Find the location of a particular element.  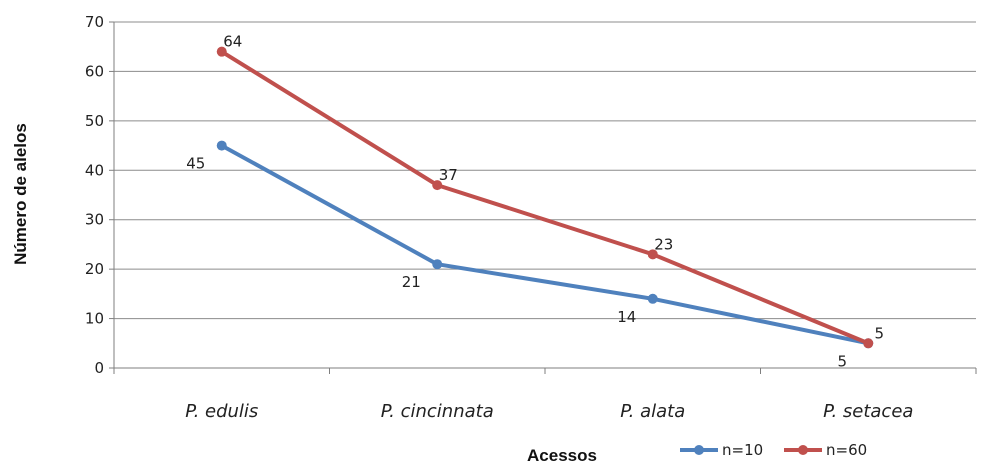

legend: n=10 n=60 is located at coordinates (773, 450).